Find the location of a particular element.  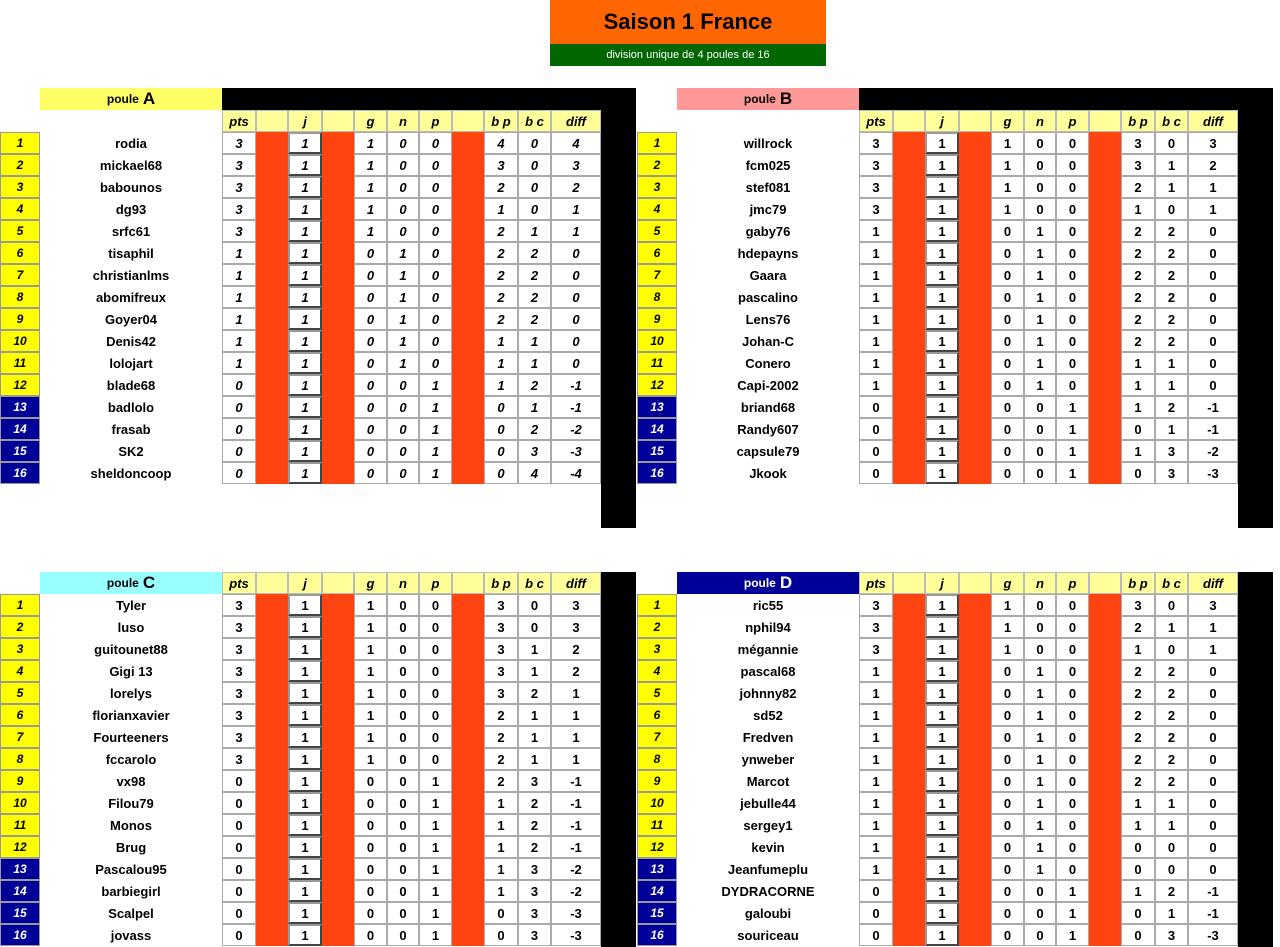

rank-cell: 7 is located at coordinates (657, 737).